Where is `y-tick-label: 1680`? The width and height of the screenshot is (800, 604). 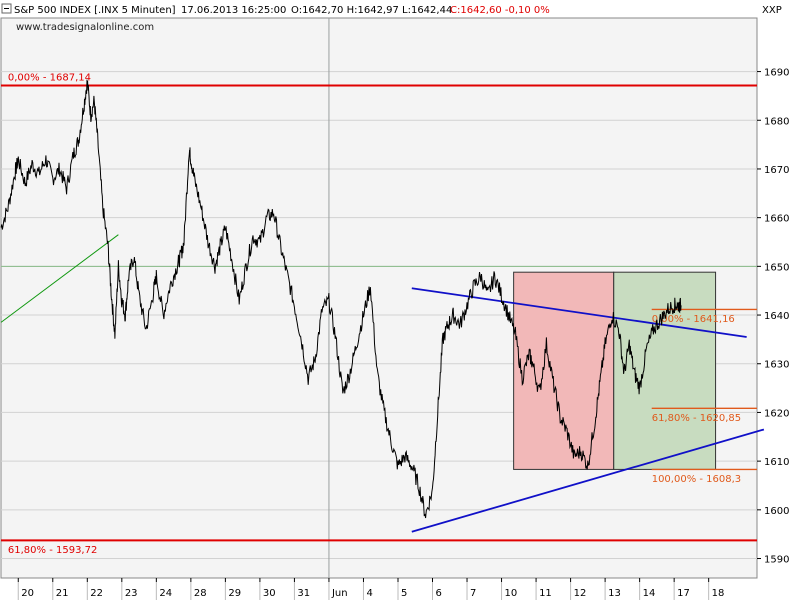 y-tick-label: 1680 is located at coordinates (776, 121).